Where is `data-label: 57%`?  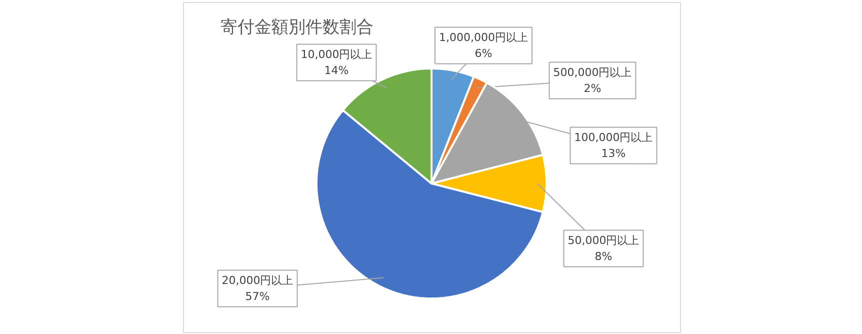 data-label: 57% is located at coordinates (257, 296).